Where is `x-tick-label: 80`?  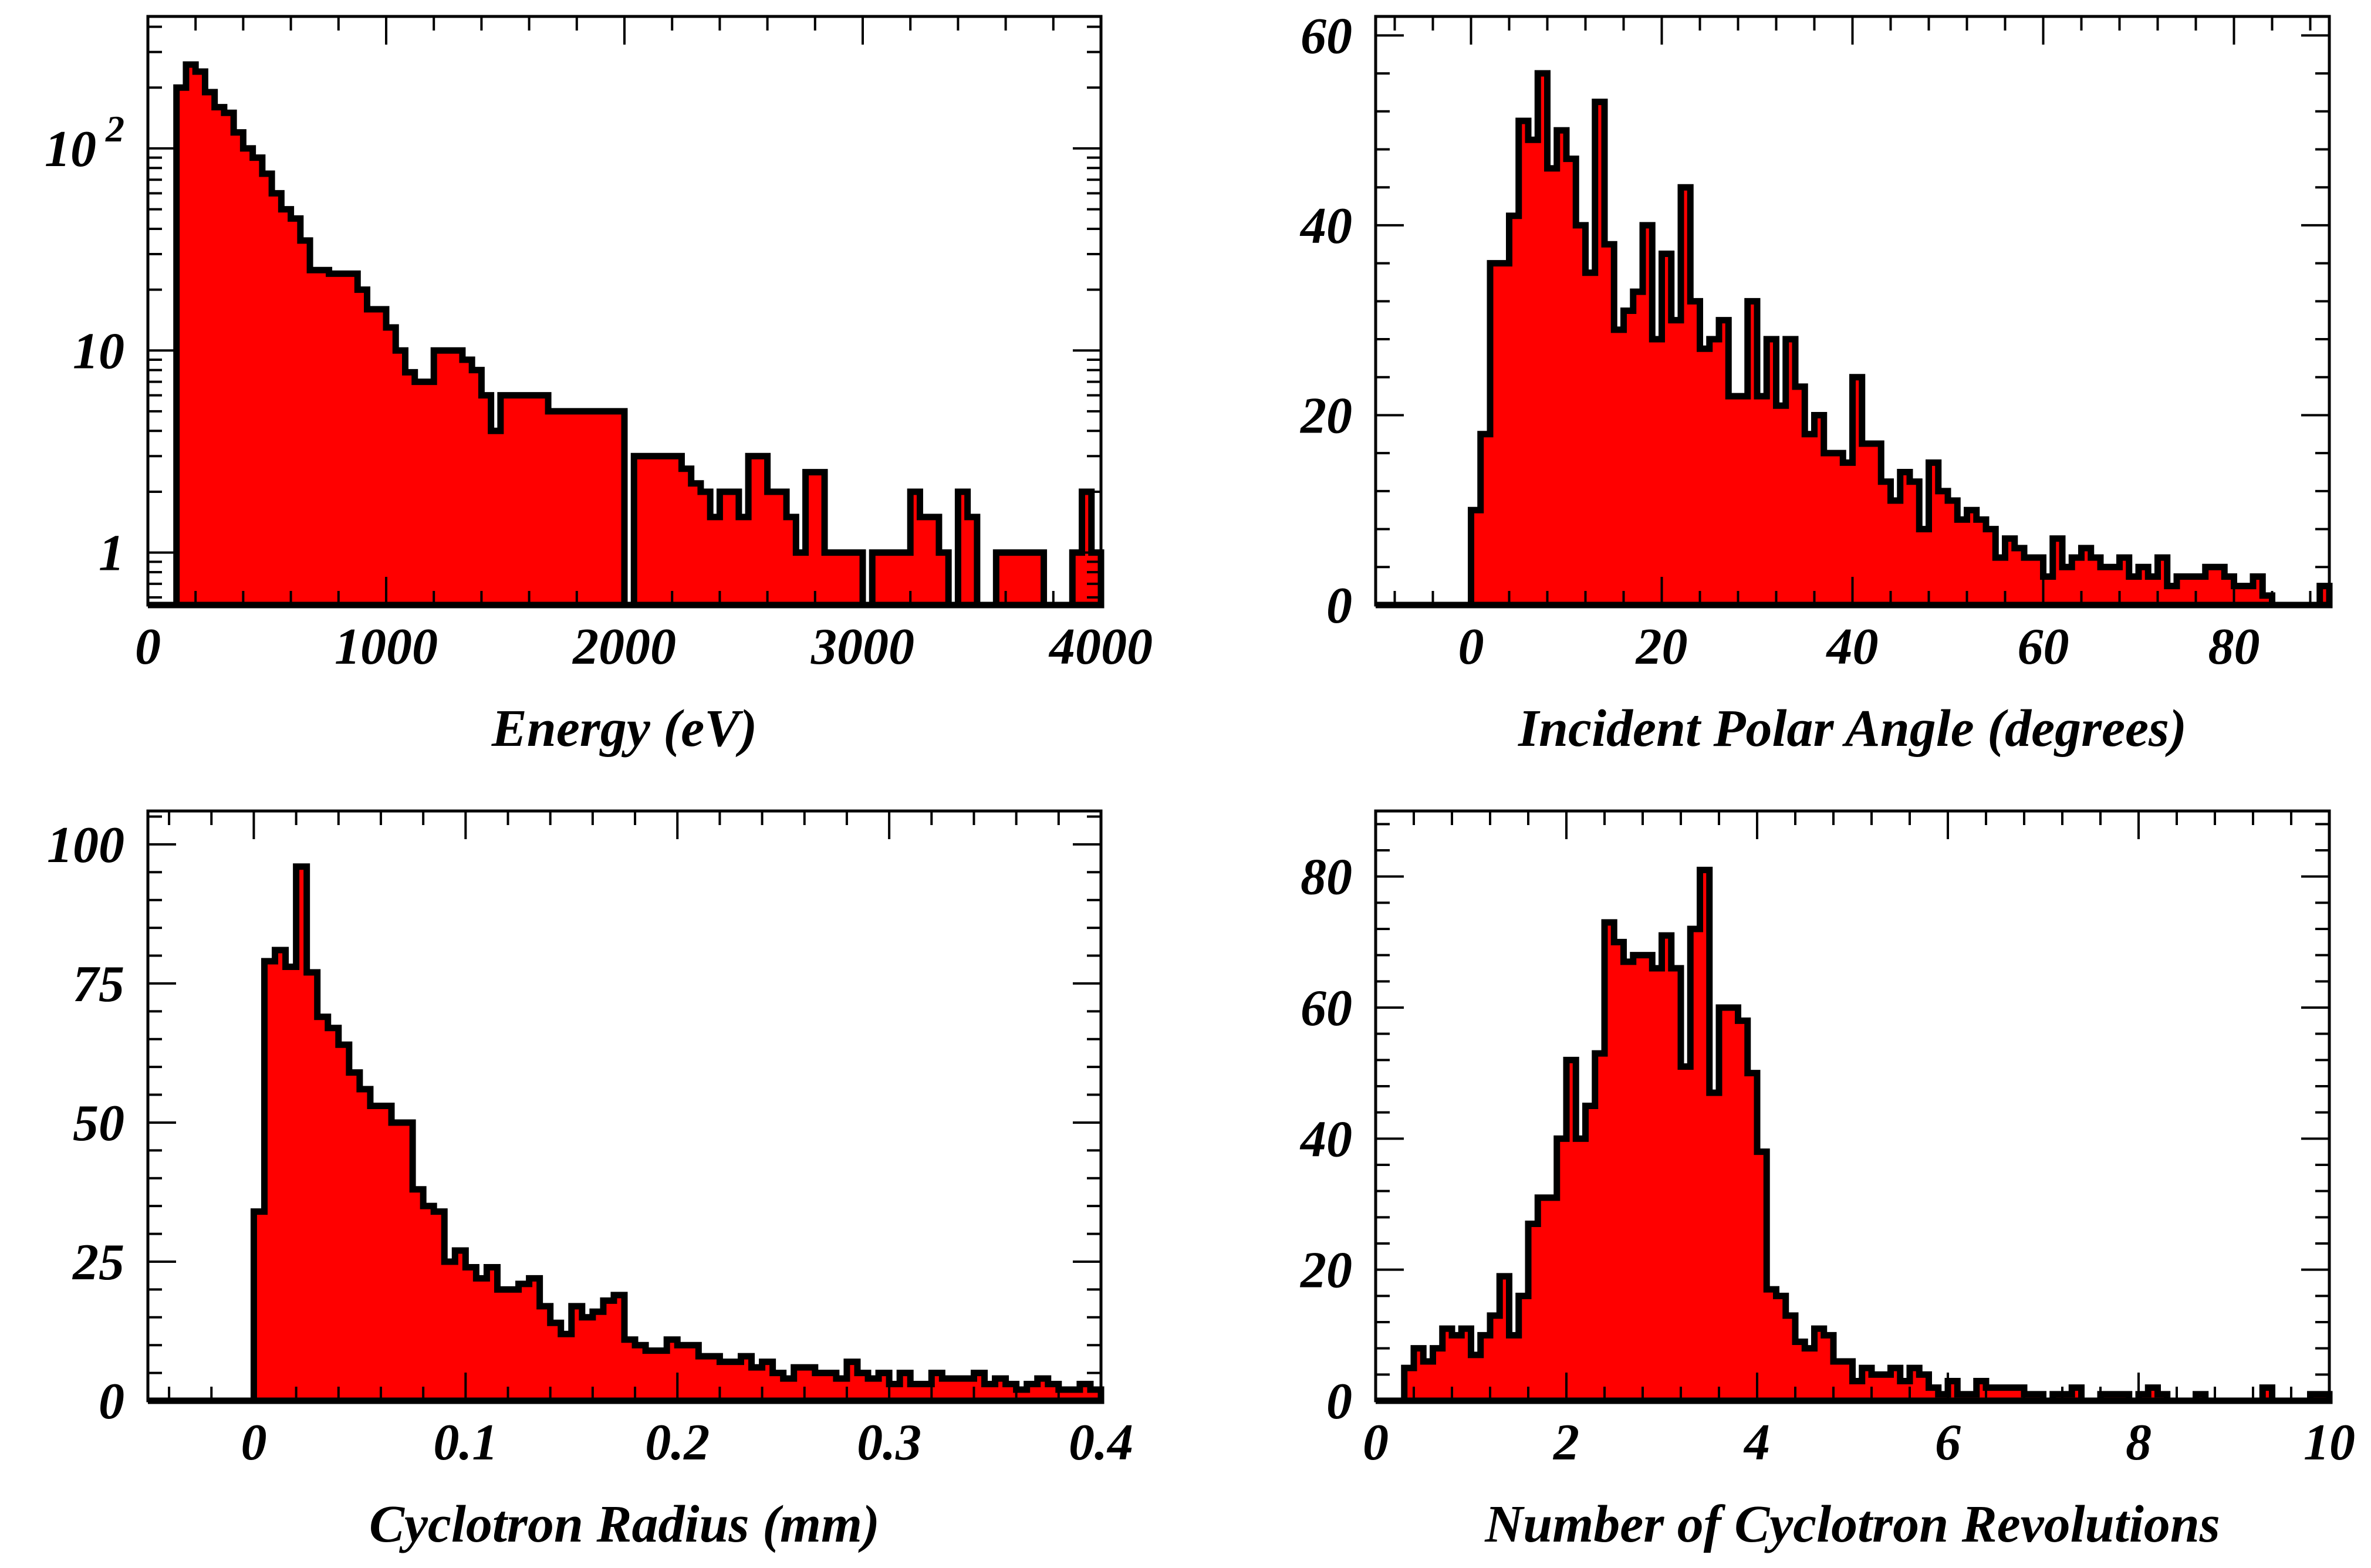
x-tick-label: 80 is located at coordinates (2234, 647).